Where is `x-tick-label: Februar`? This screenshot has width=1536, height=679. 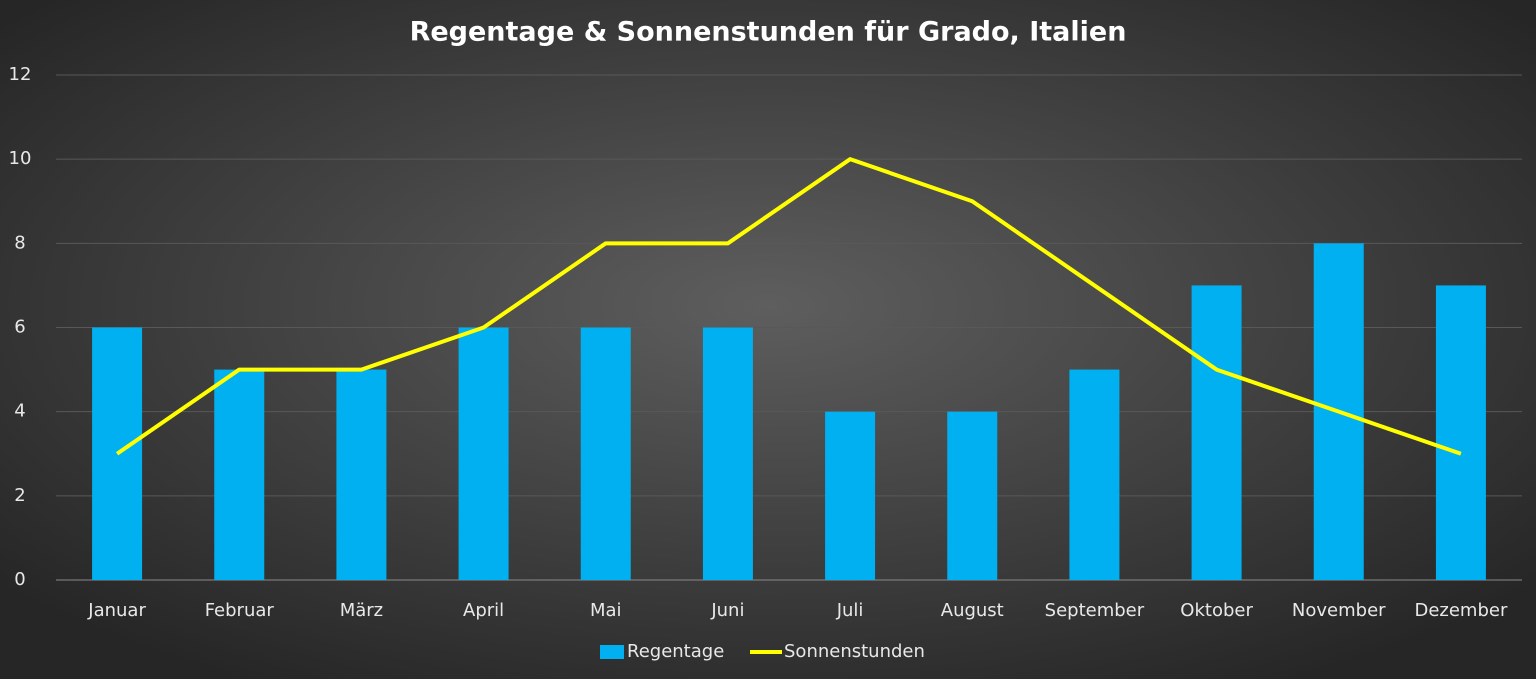 x-tick-label: Februar is located at coordinates (240, 610).